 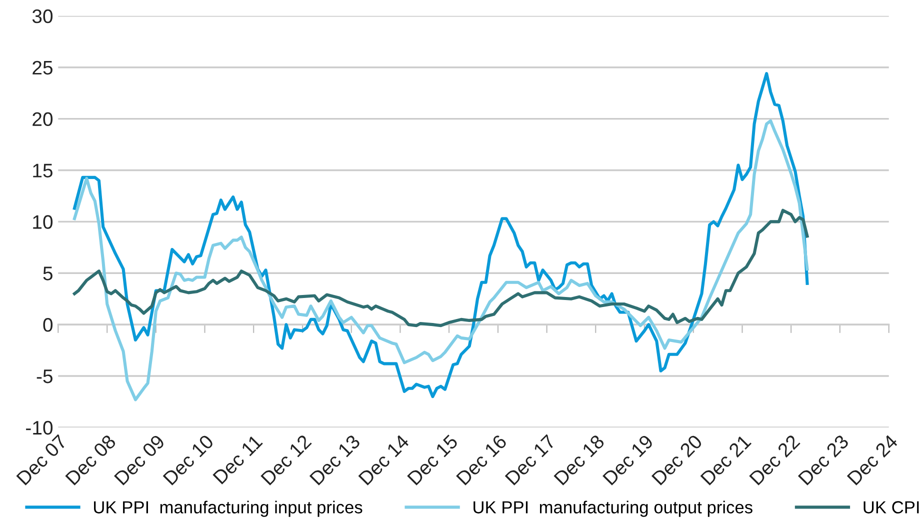 I want to click on legend-label: UK PPI manufacturing output prices, so click(x=613, y=508).